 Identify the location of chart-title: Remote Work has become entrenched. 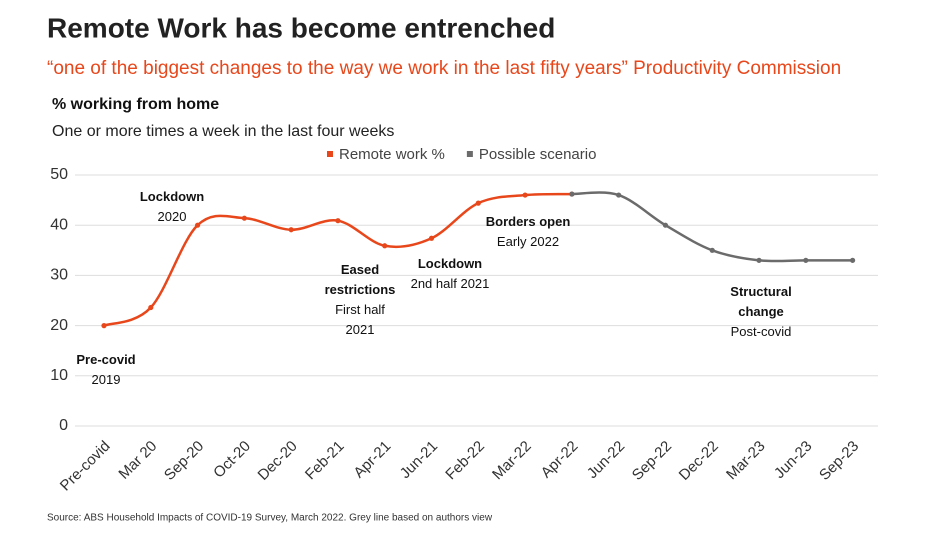
(301, 27).